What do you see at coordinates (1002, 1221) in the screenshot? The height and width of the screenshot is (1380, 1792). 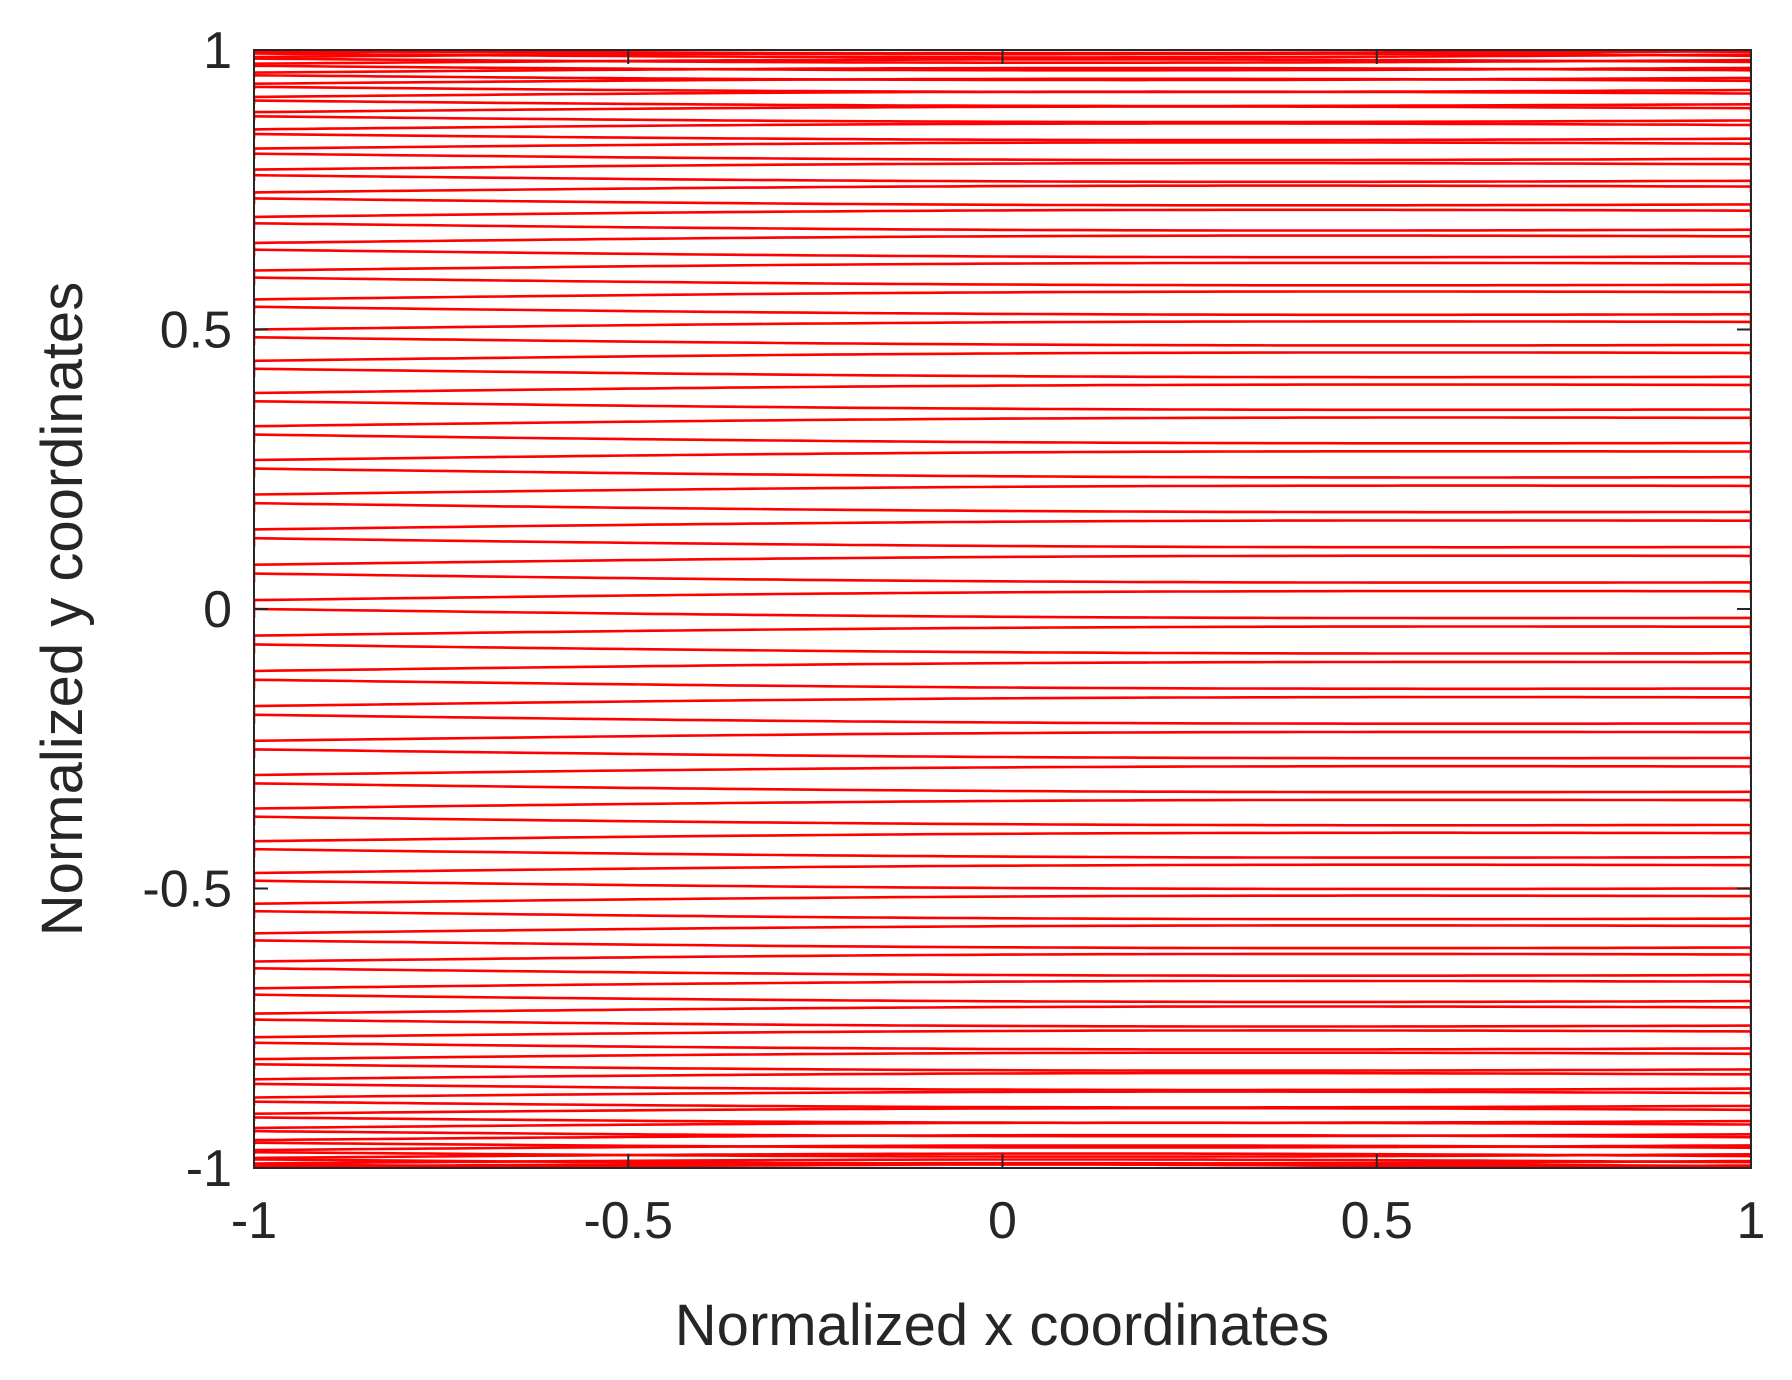 I see `x-tick-label: 0` at bounding box center [1002, 1221].